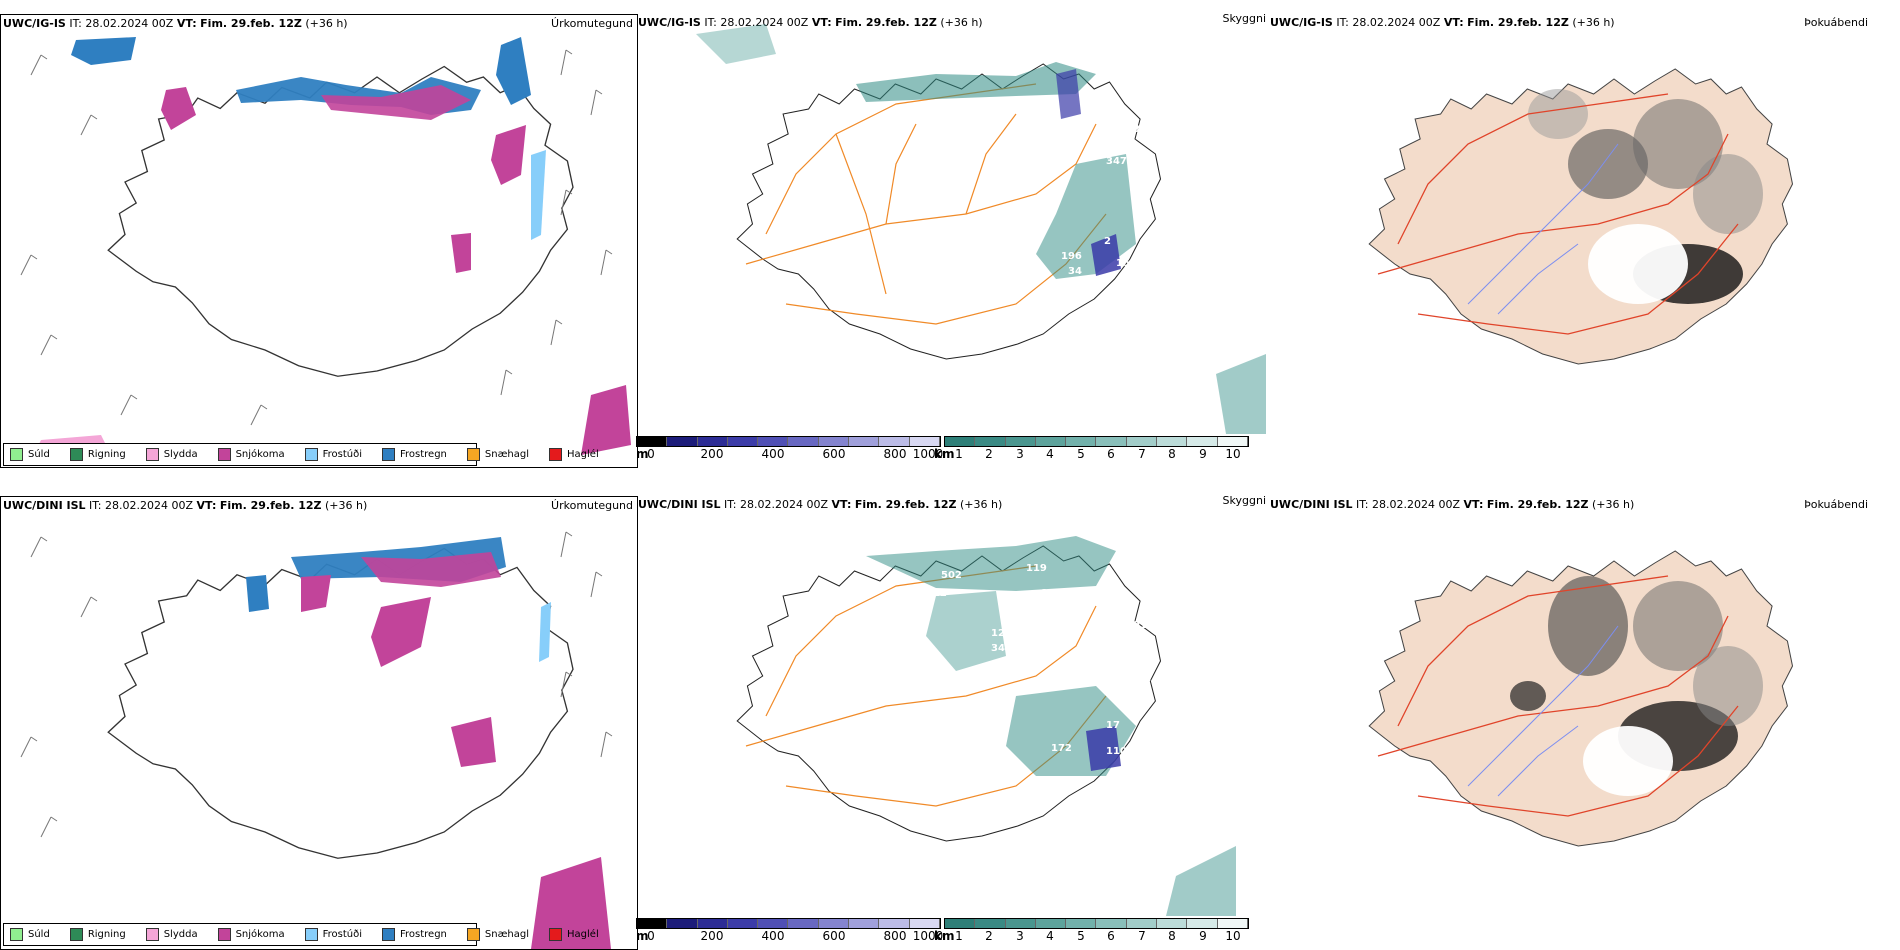 The image size is (1900, 950). What do you see at coordinates (1133, 129) in the screenshot?
I see `svg-text: 83` at bounding box center [1133, 129].